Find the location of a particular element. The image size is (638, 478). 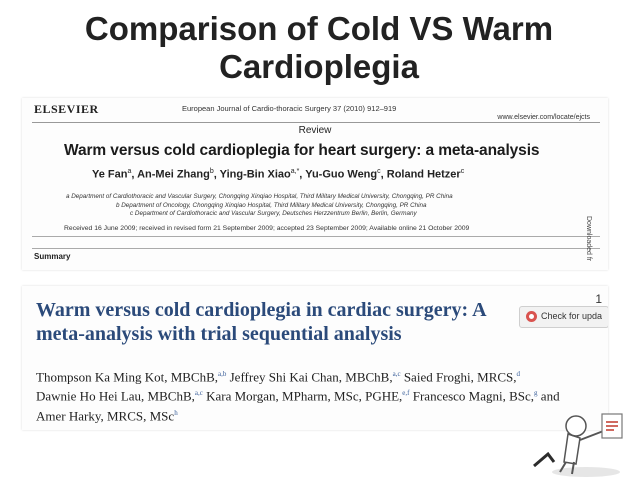

author-affiliation-marker: h is located at coordinates (176, 412).